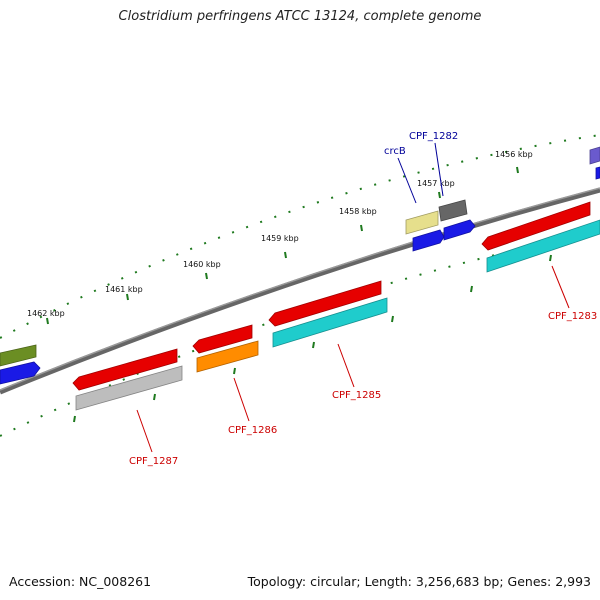 This screenshot has width=600, height=600. I want to click on scale-label-1457: 1457 kbp, so click(436, 183).